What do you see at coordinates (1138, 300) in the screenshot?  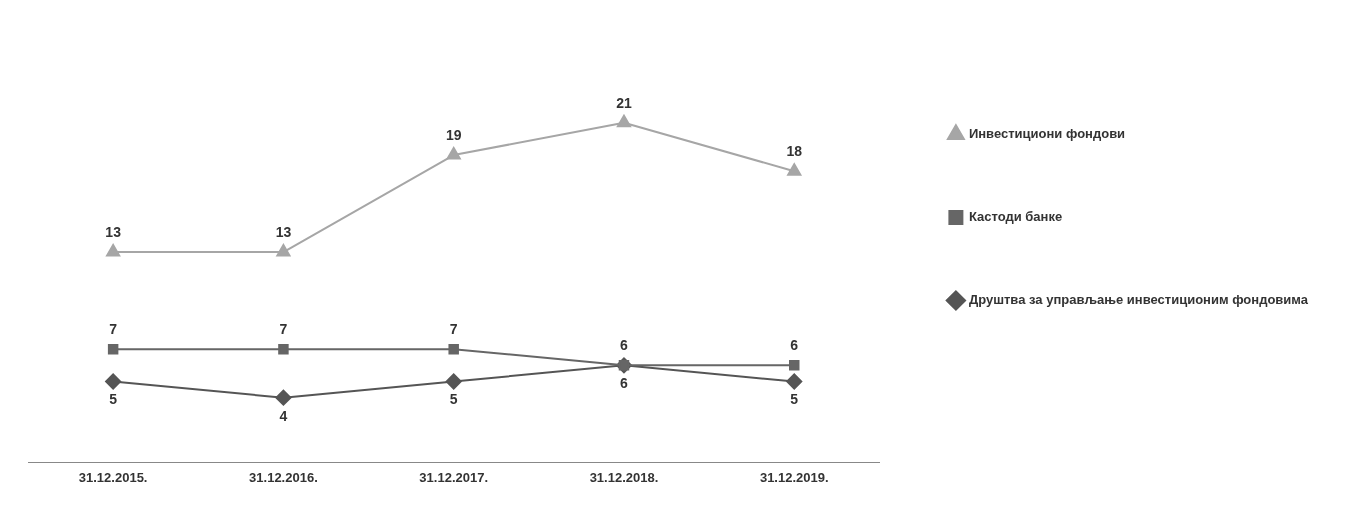 I see `legend-label: Друштва за управљање инвестиционим фондовима` at bounding box center [1138, 300].